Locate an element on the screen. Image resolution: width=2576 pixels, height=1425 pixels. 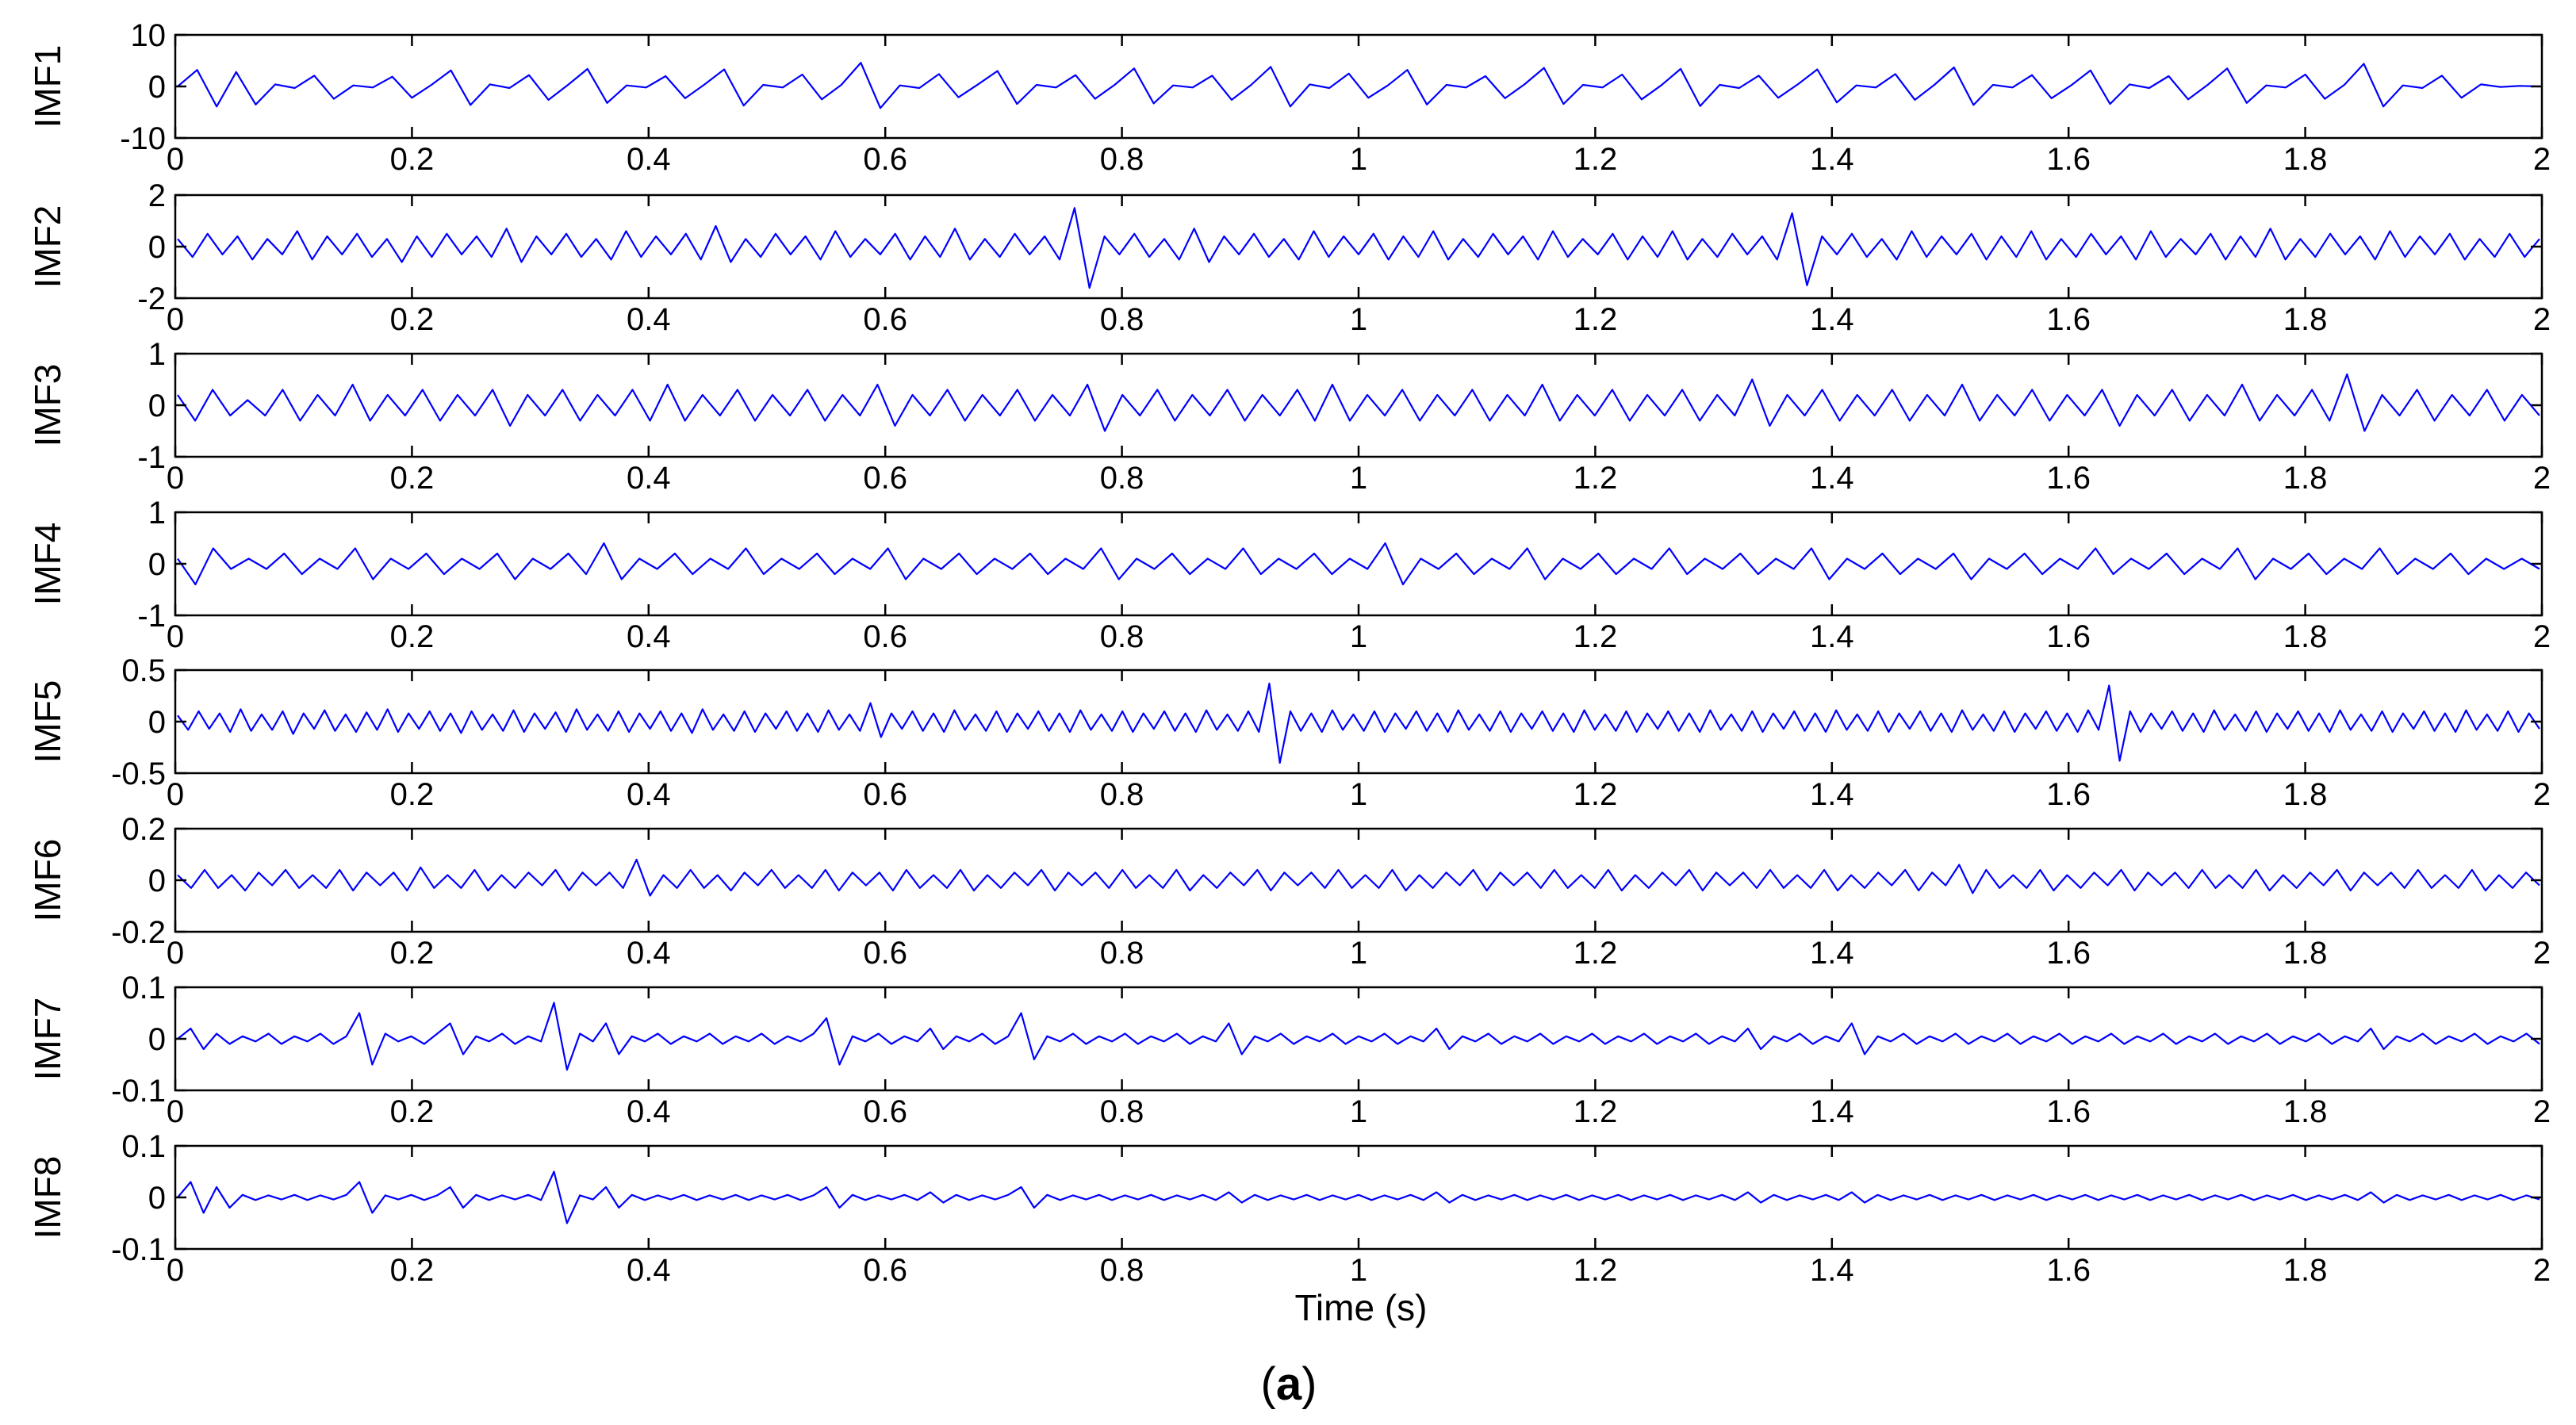
y-tick-label: 10 is located at coordinates (149, 35).